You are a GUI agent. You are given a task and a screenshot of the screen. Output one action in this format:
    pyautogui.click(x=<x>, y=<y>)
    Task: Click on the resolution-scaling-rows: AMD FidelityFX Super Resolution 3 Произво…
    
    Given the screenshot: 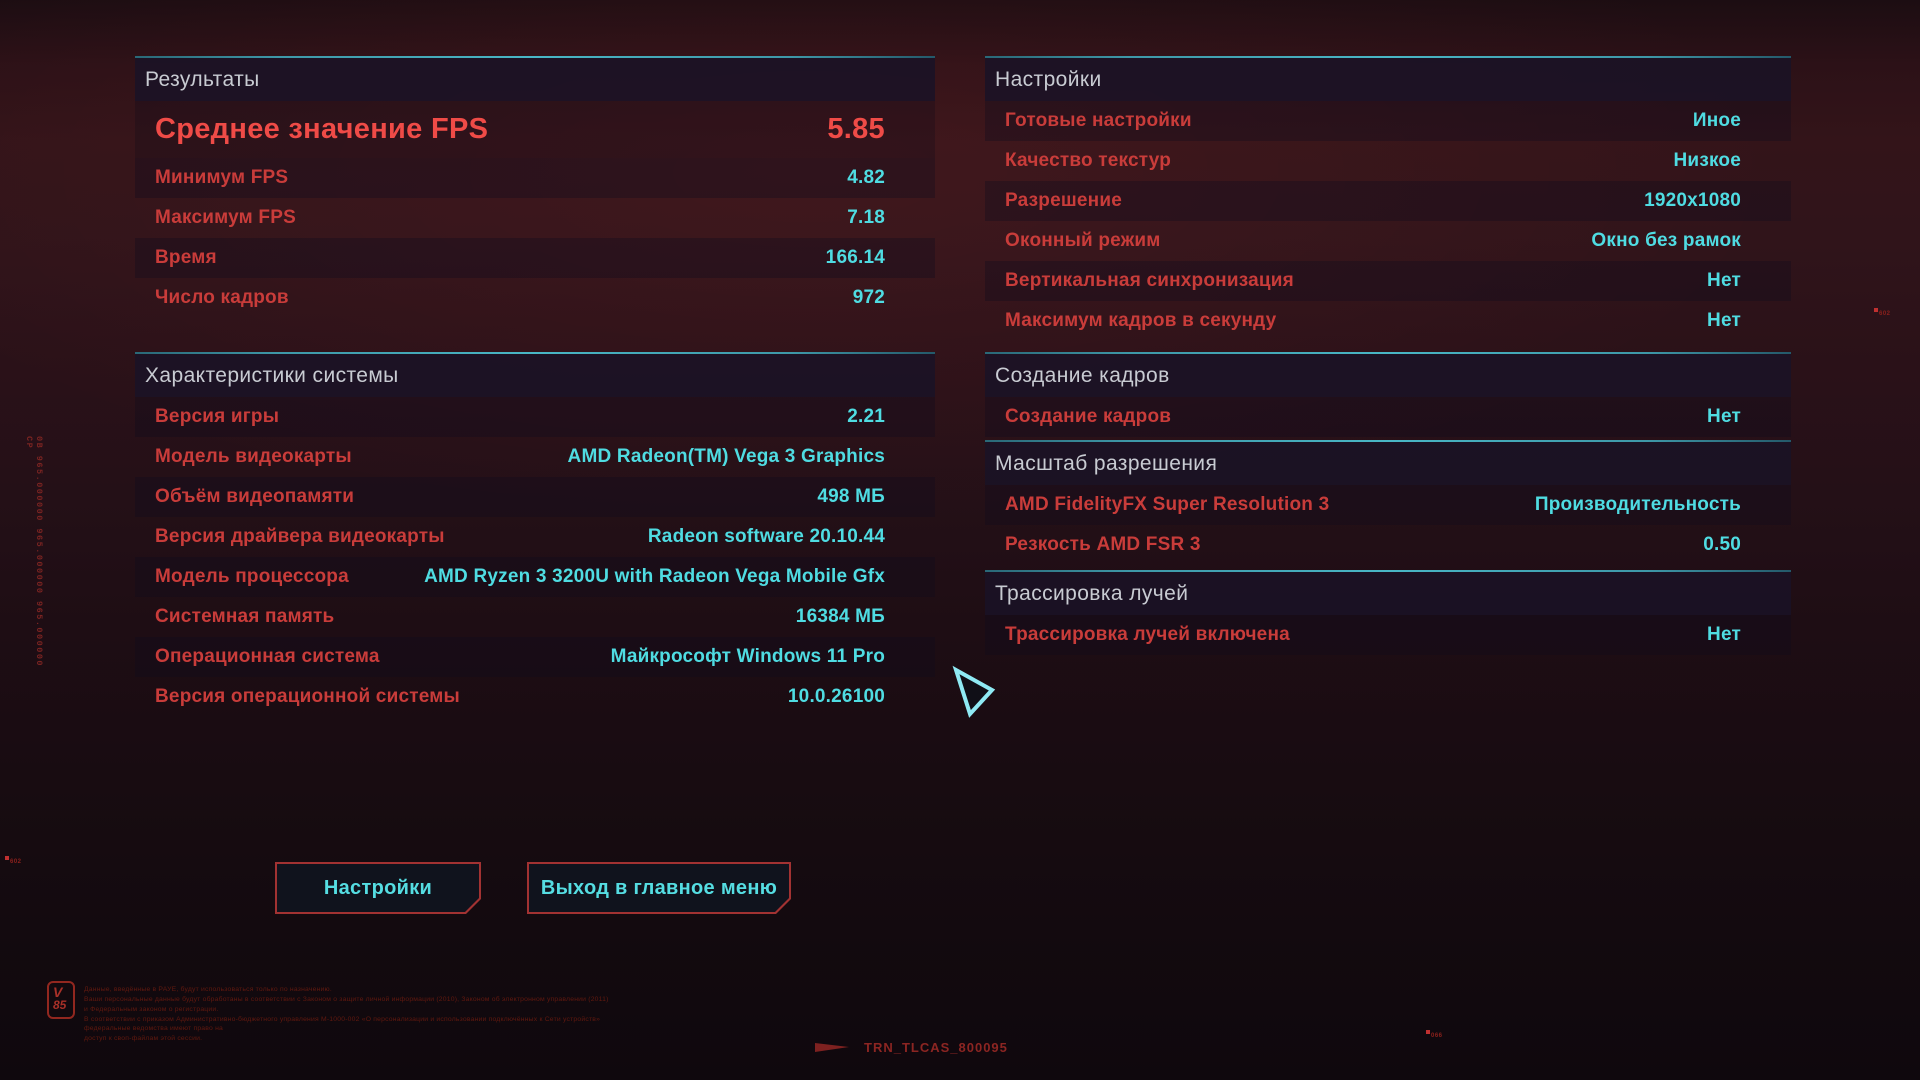 What is the action you would take?
    pyautogui.click(x=1388, y=525)
    